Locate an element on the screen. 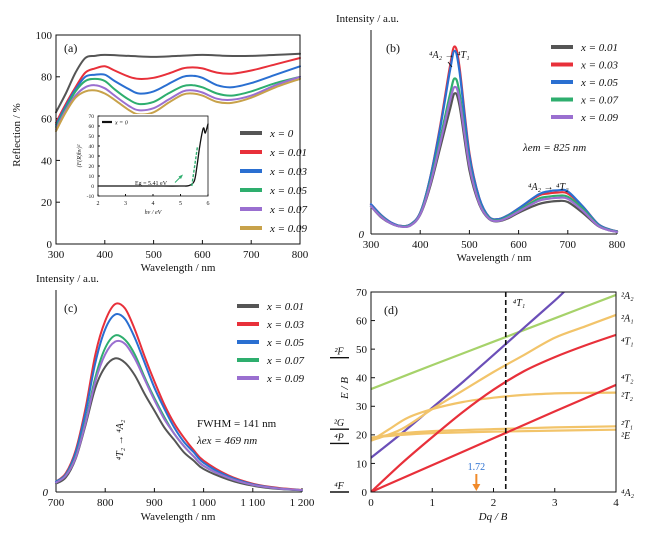 Image resolution: width=663 pixels, height=534 pixels. panel-d-state-label: ²A₁ is located at coordinates (627, 319).